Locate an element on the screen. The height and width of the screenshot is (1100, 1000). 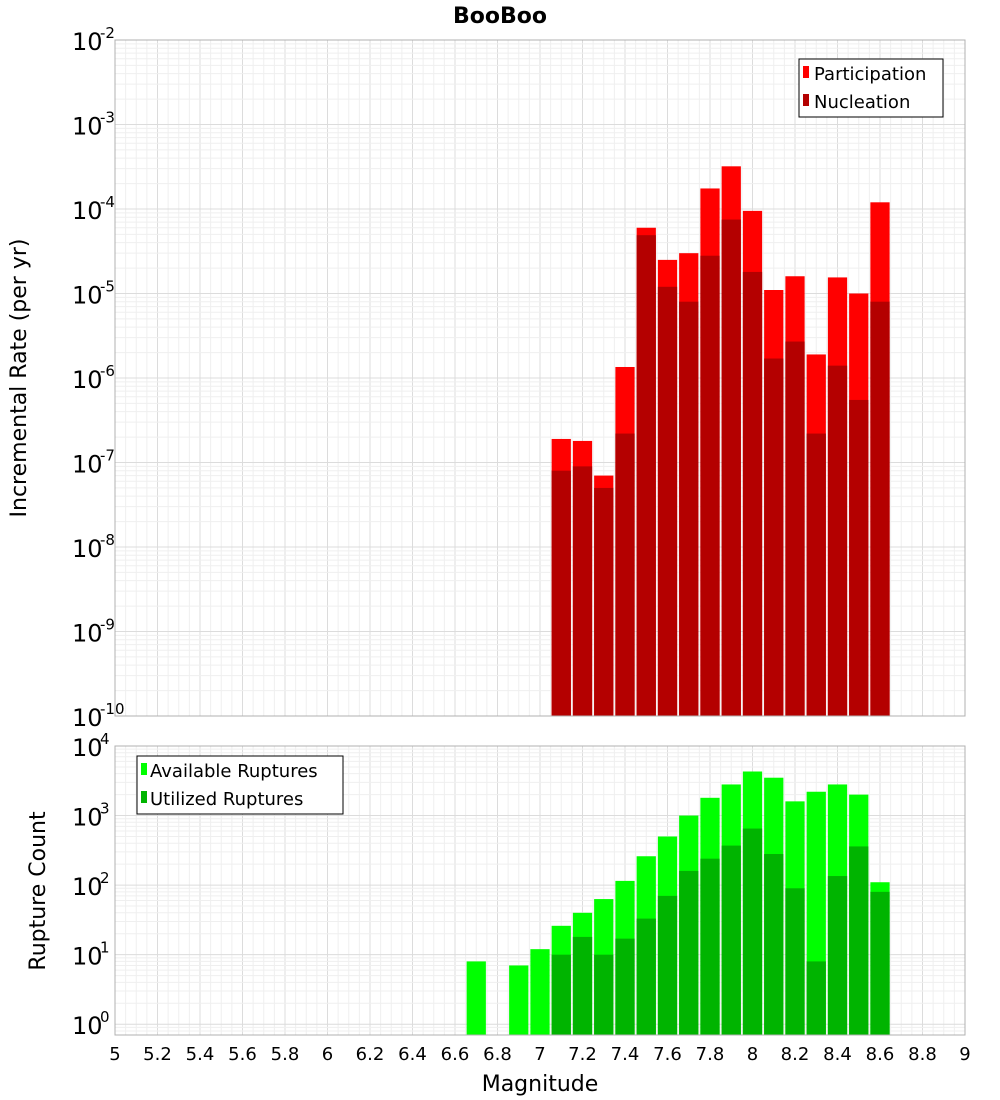
x-tick-label: 8.2 is located at coordinates (795, 1054).